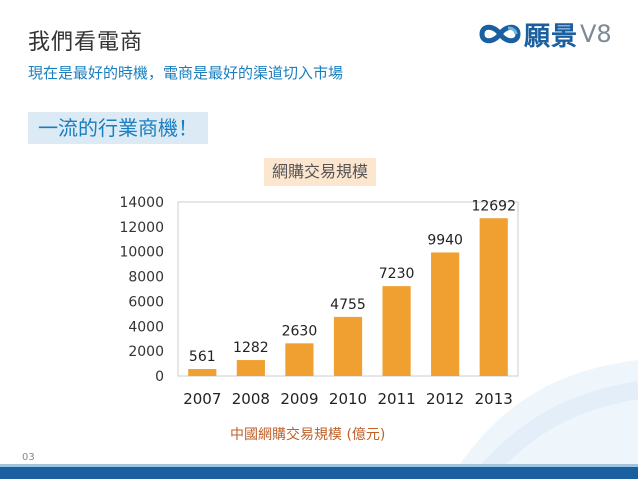 The width and height of the screenshot is (638, 479). I want to click on page-subtitle: 現在是最好的時機，電商是最好的渠道切入市場, so click(186, 73).